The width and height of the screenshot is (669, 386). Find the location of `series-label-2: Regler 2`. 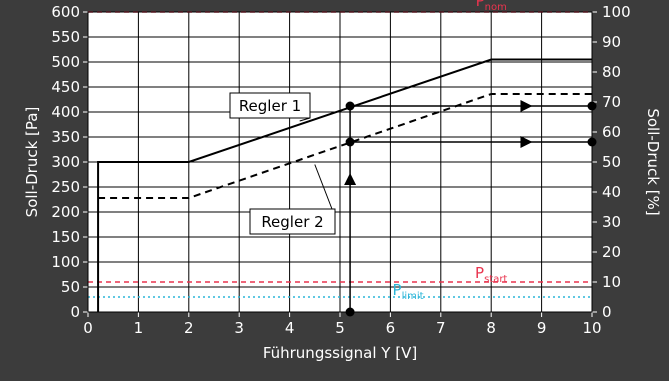

series-label-2: Regler 2 is located at coordinates (292, 222).